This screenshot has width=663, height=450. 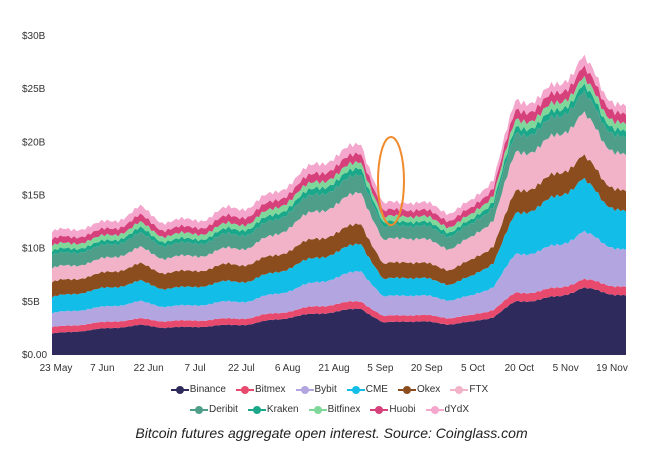 I want to click on legend-label: Huobi, so click(x=402, y=409).